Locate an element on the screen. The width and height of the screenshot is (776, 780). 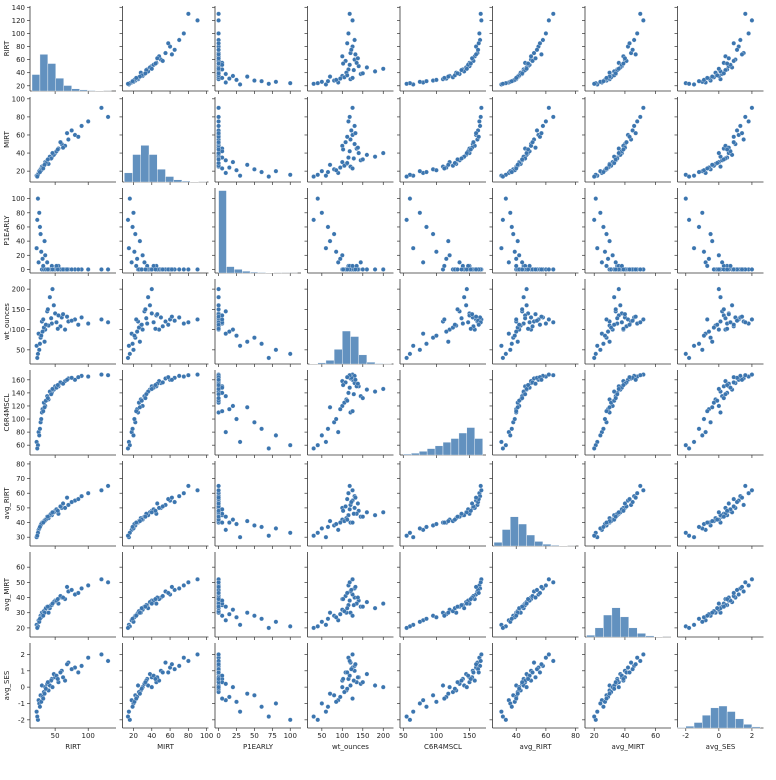
y-axis-label: avg_MIRT is located at coordinates (7, 594).